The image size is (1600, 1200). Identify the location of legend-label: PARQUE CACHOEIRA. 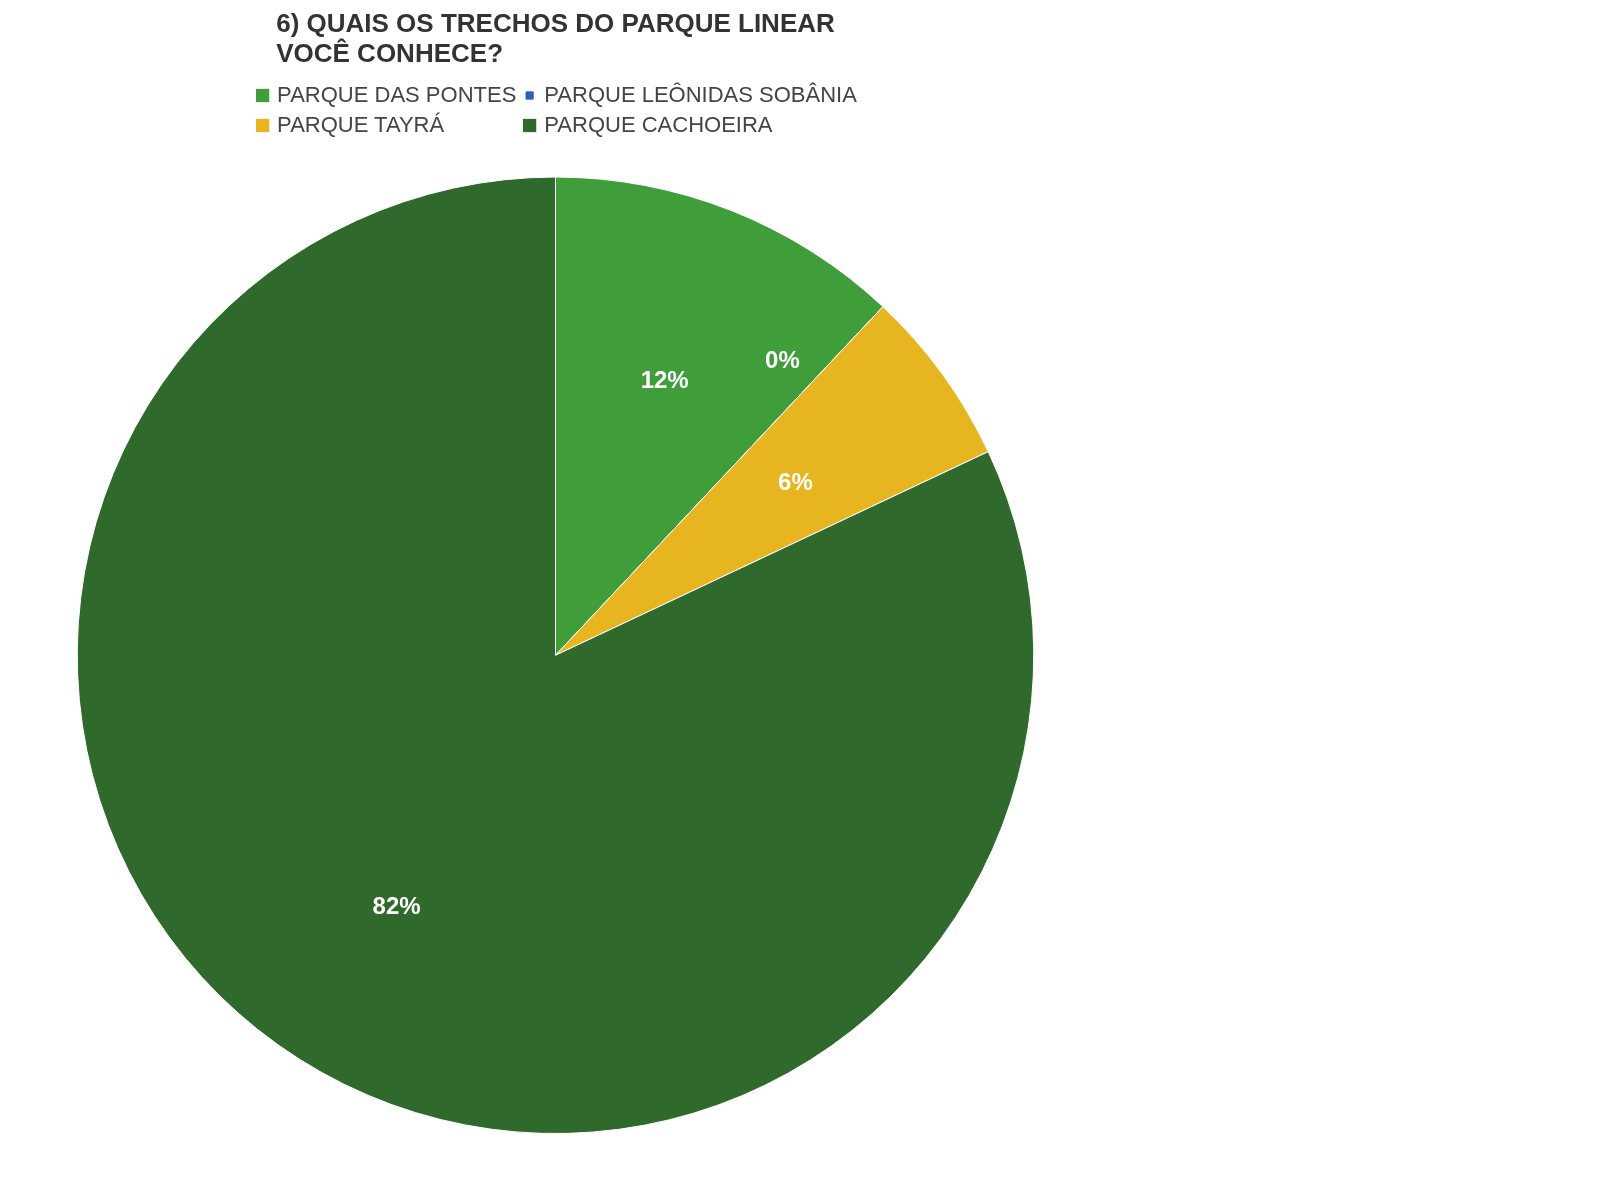
(658, 125).